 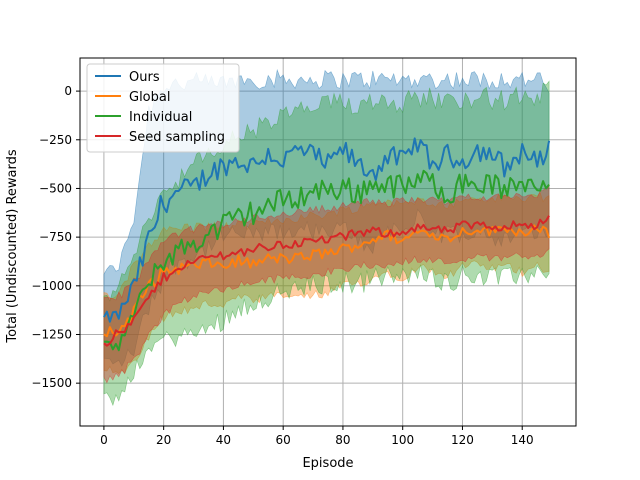 I want to click on y-tick-label: 0, so click(x=68, y=91).